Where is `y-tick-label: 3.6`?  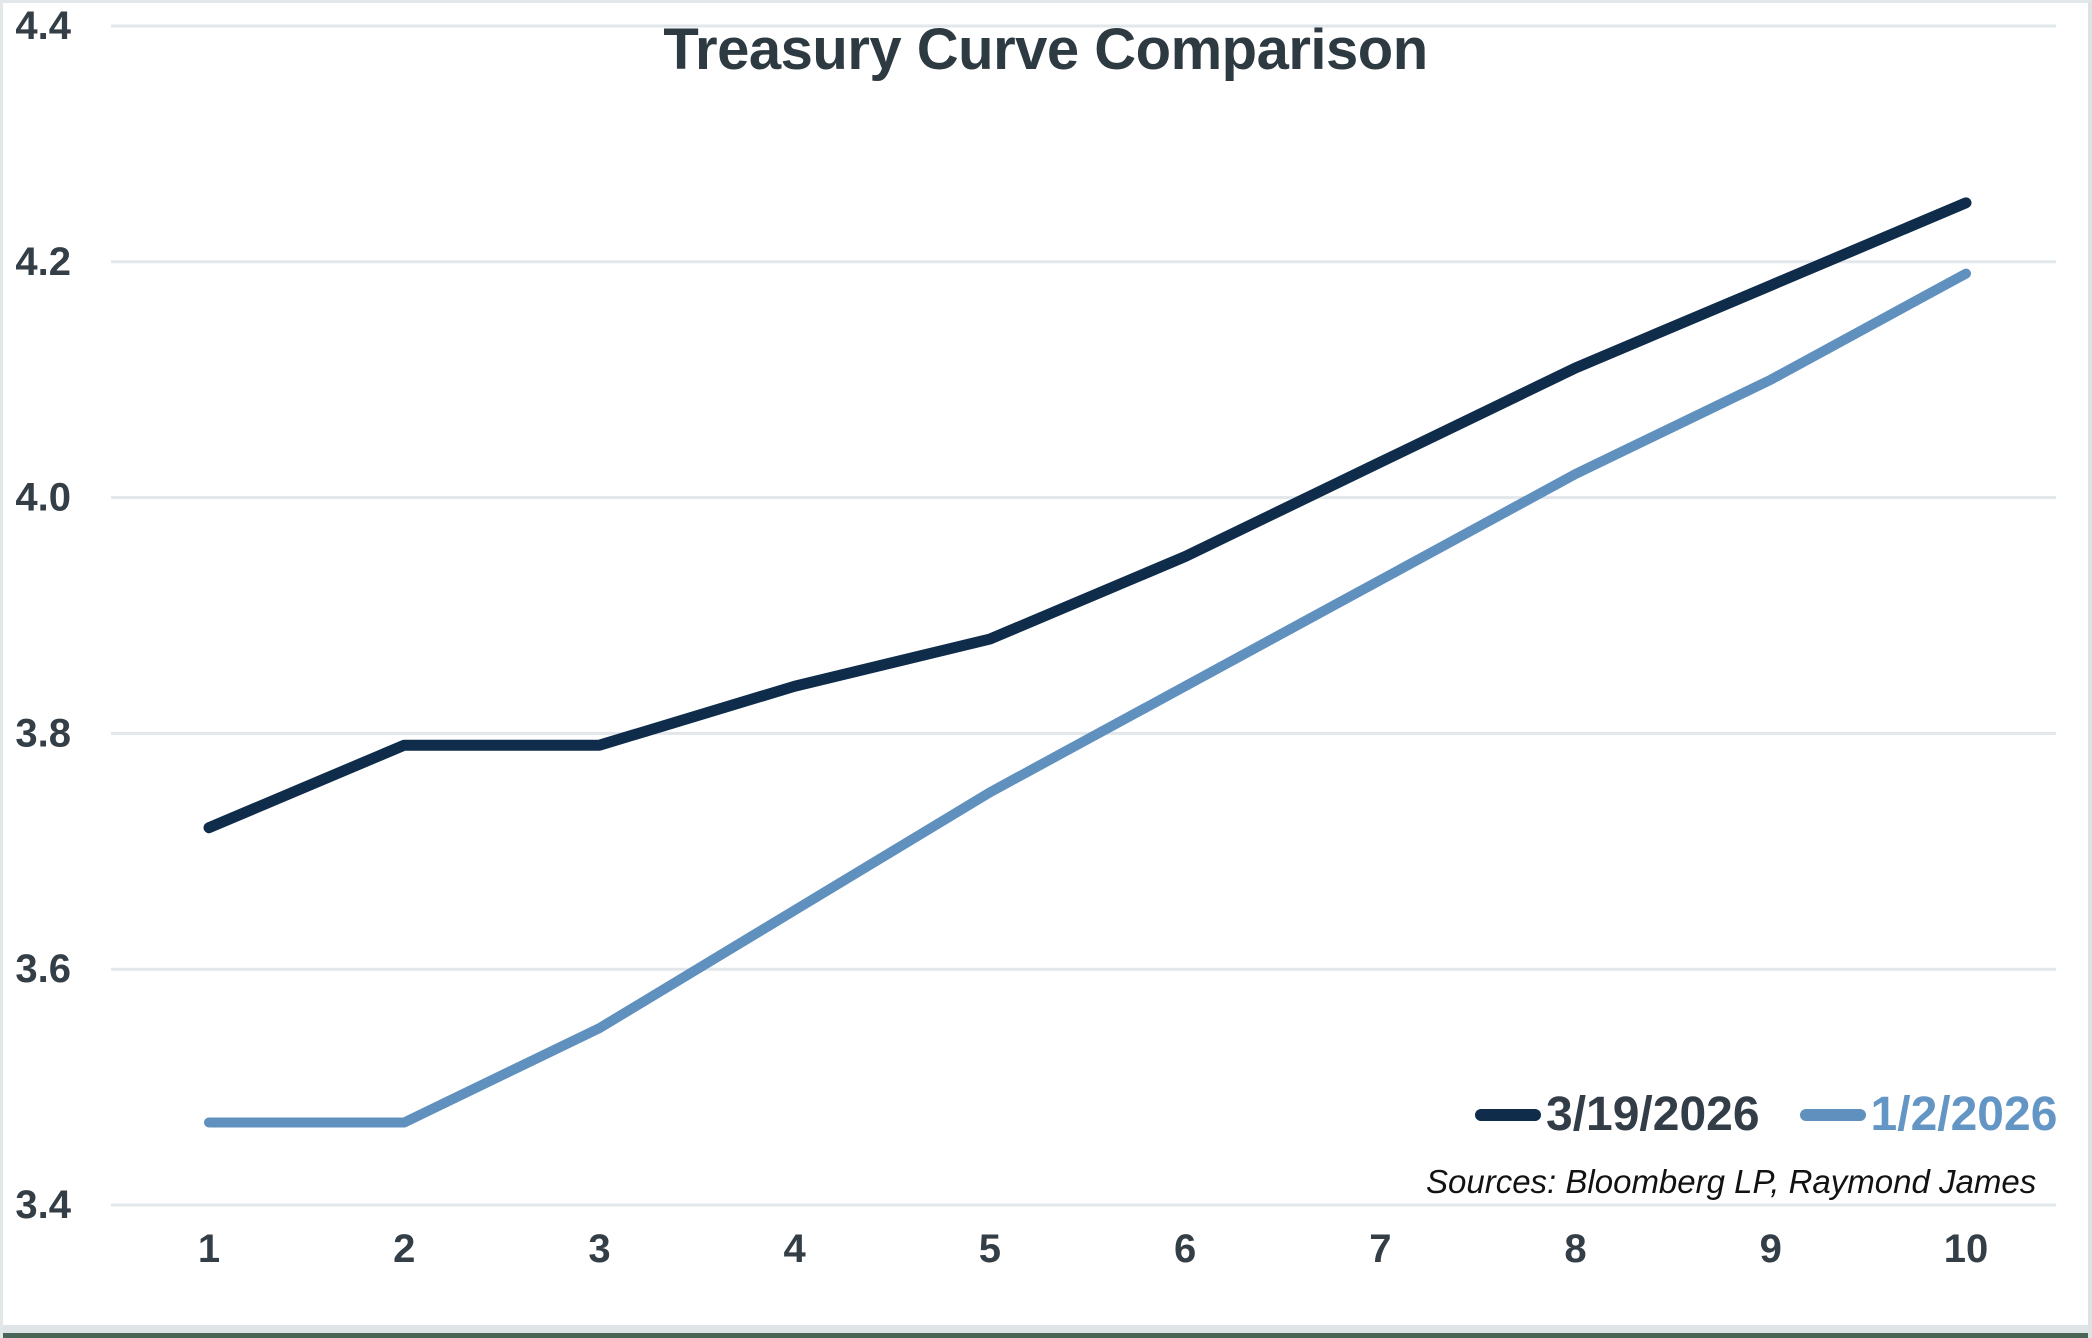 y-tick-label: 3.6 is located at coordinates (43, 969).